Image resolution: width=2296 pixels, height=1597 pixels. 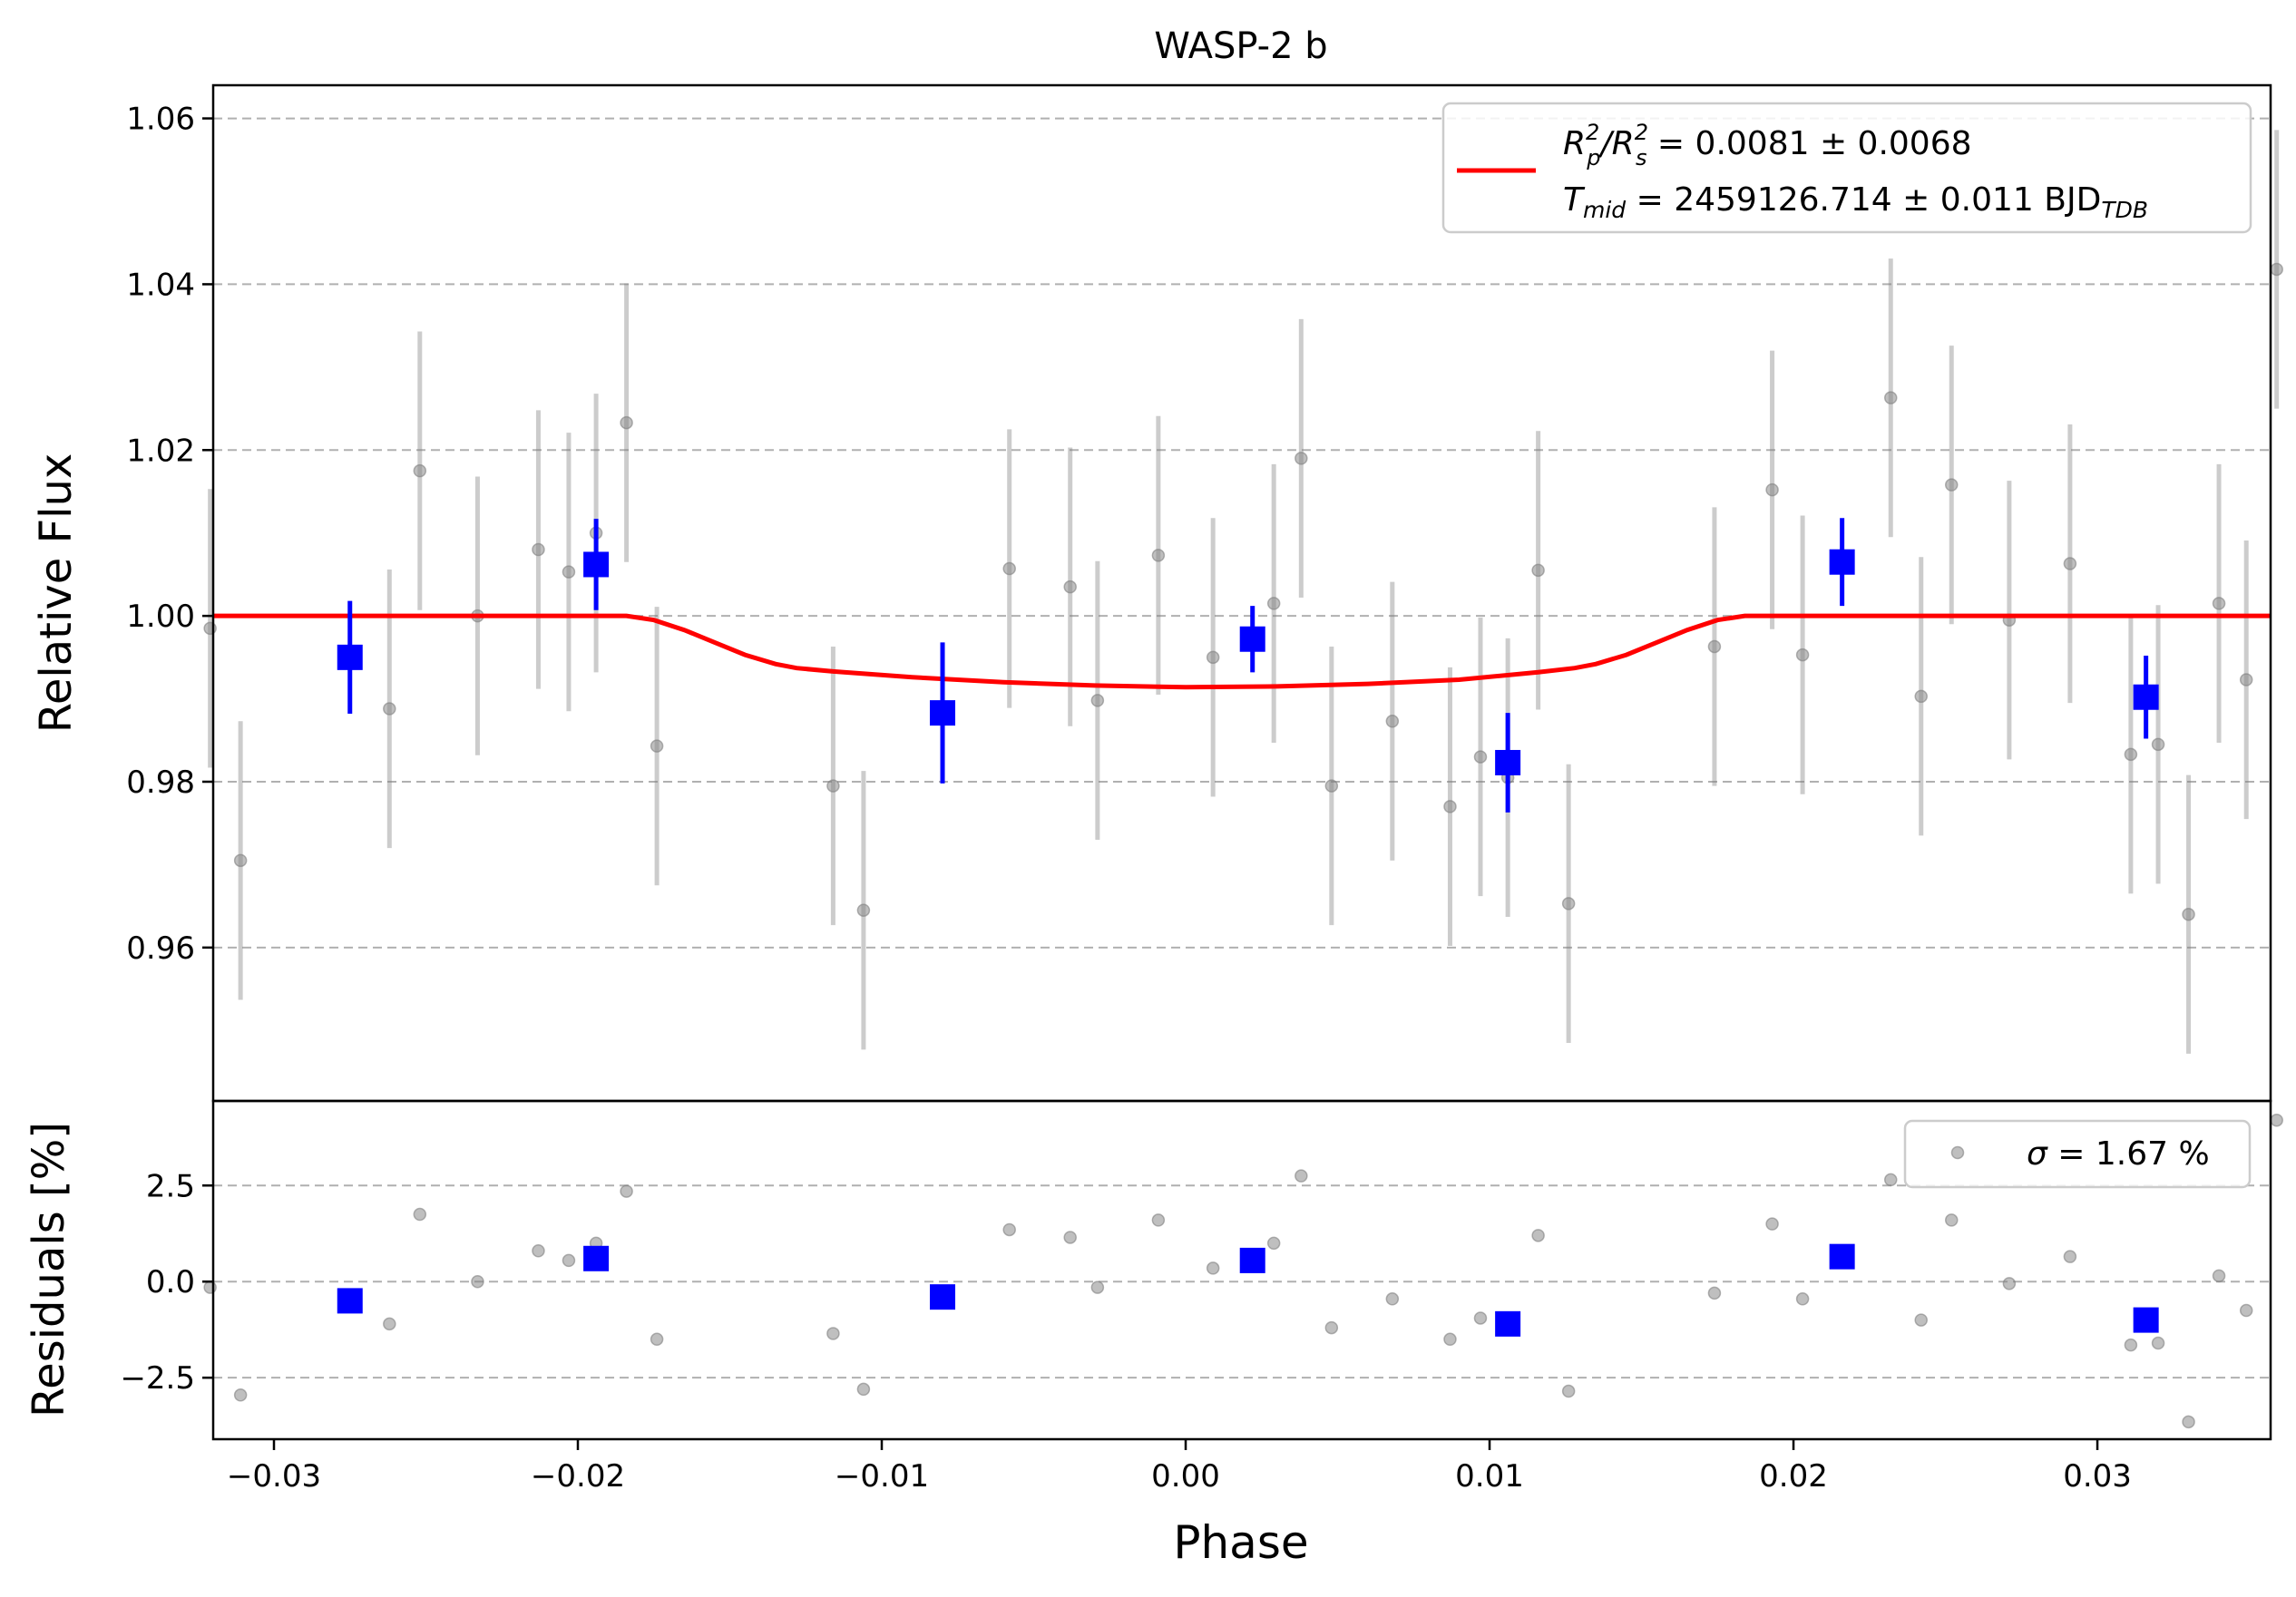 I want to click on flux-y-tick-label: 1.02, so click(x=160, y=451).